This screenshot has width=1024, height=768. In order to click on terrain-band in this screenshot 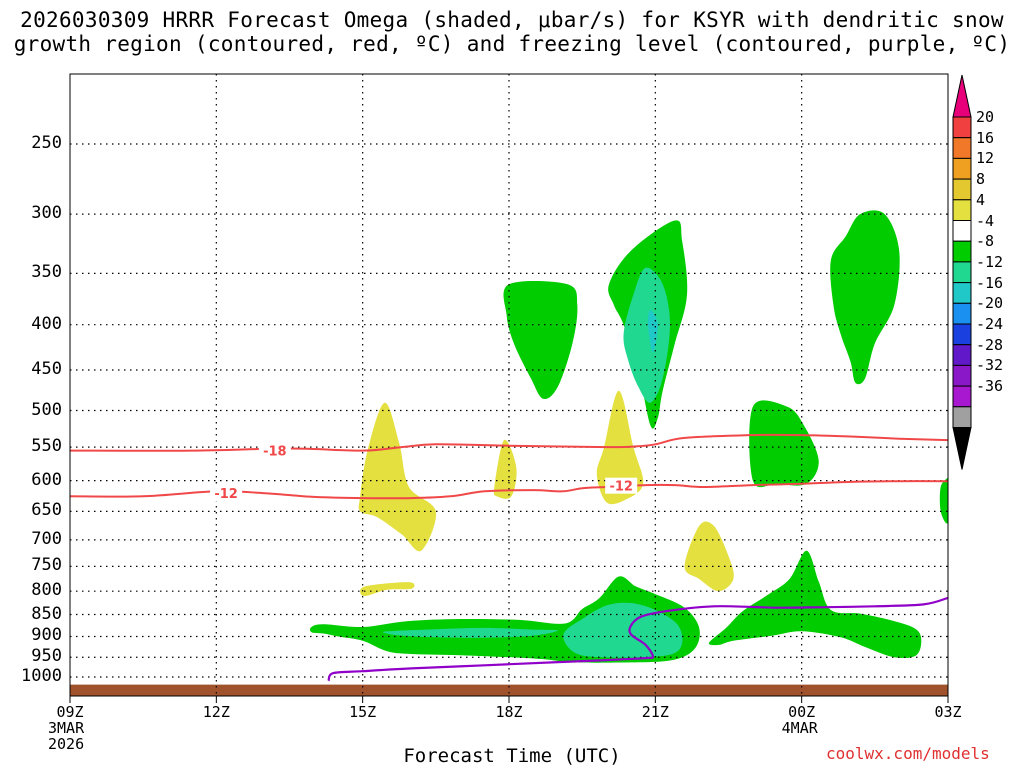, I will do `click(509, 690)`.